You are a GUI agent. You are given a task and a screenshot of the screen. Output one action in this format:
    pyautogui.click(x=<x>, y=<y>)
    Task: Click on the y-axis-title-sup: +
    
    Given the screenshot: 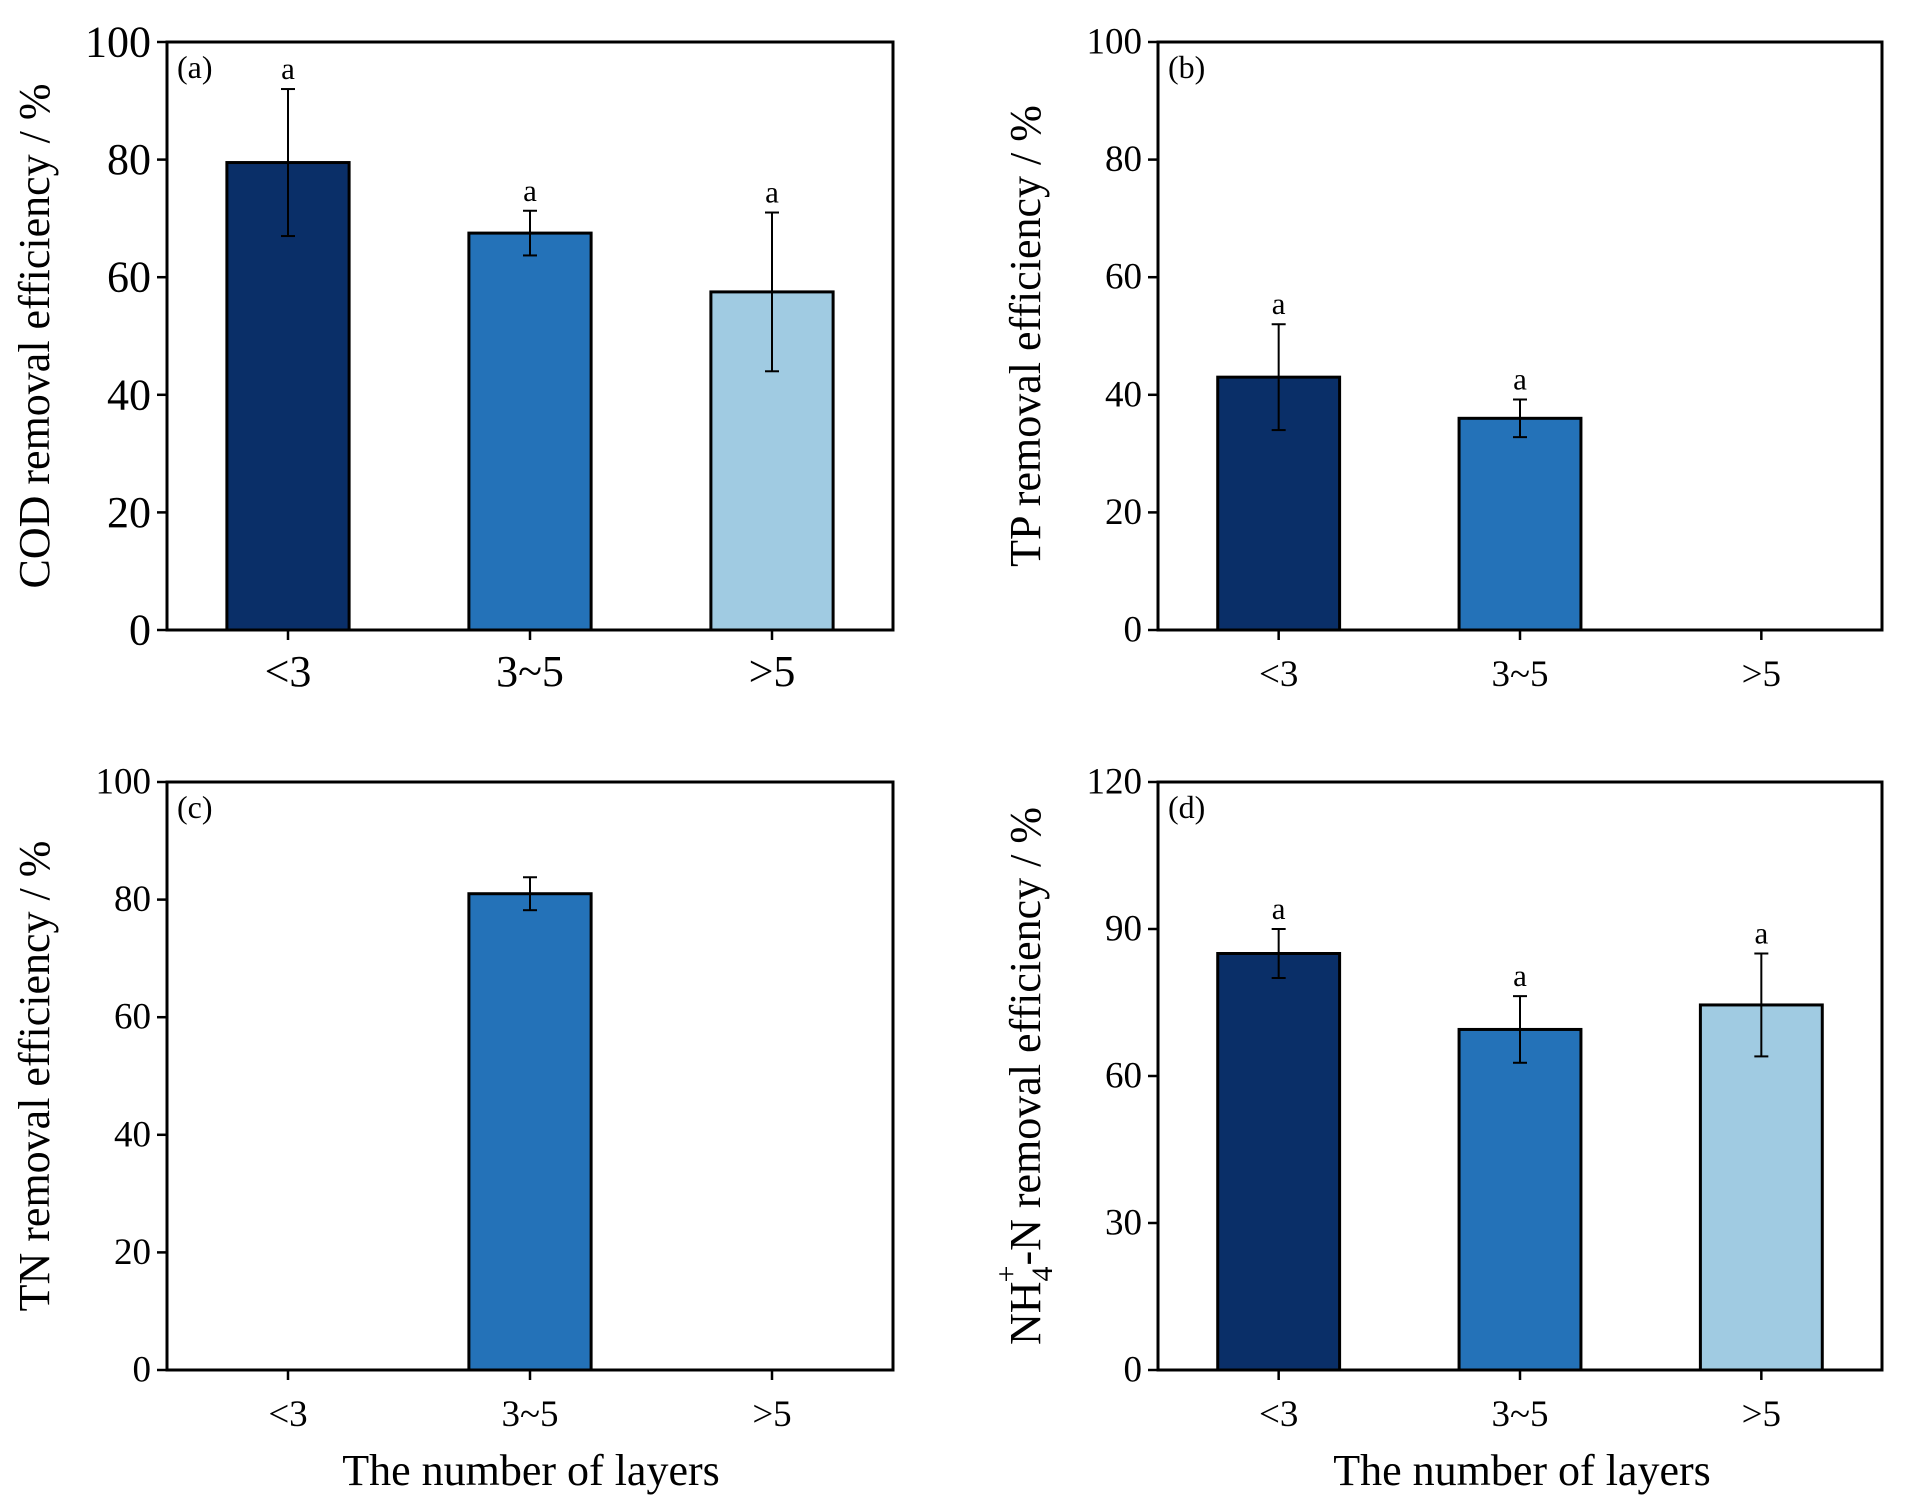 What is the action you would take?
    pyautogui.click(x=1006, y=1274)
    